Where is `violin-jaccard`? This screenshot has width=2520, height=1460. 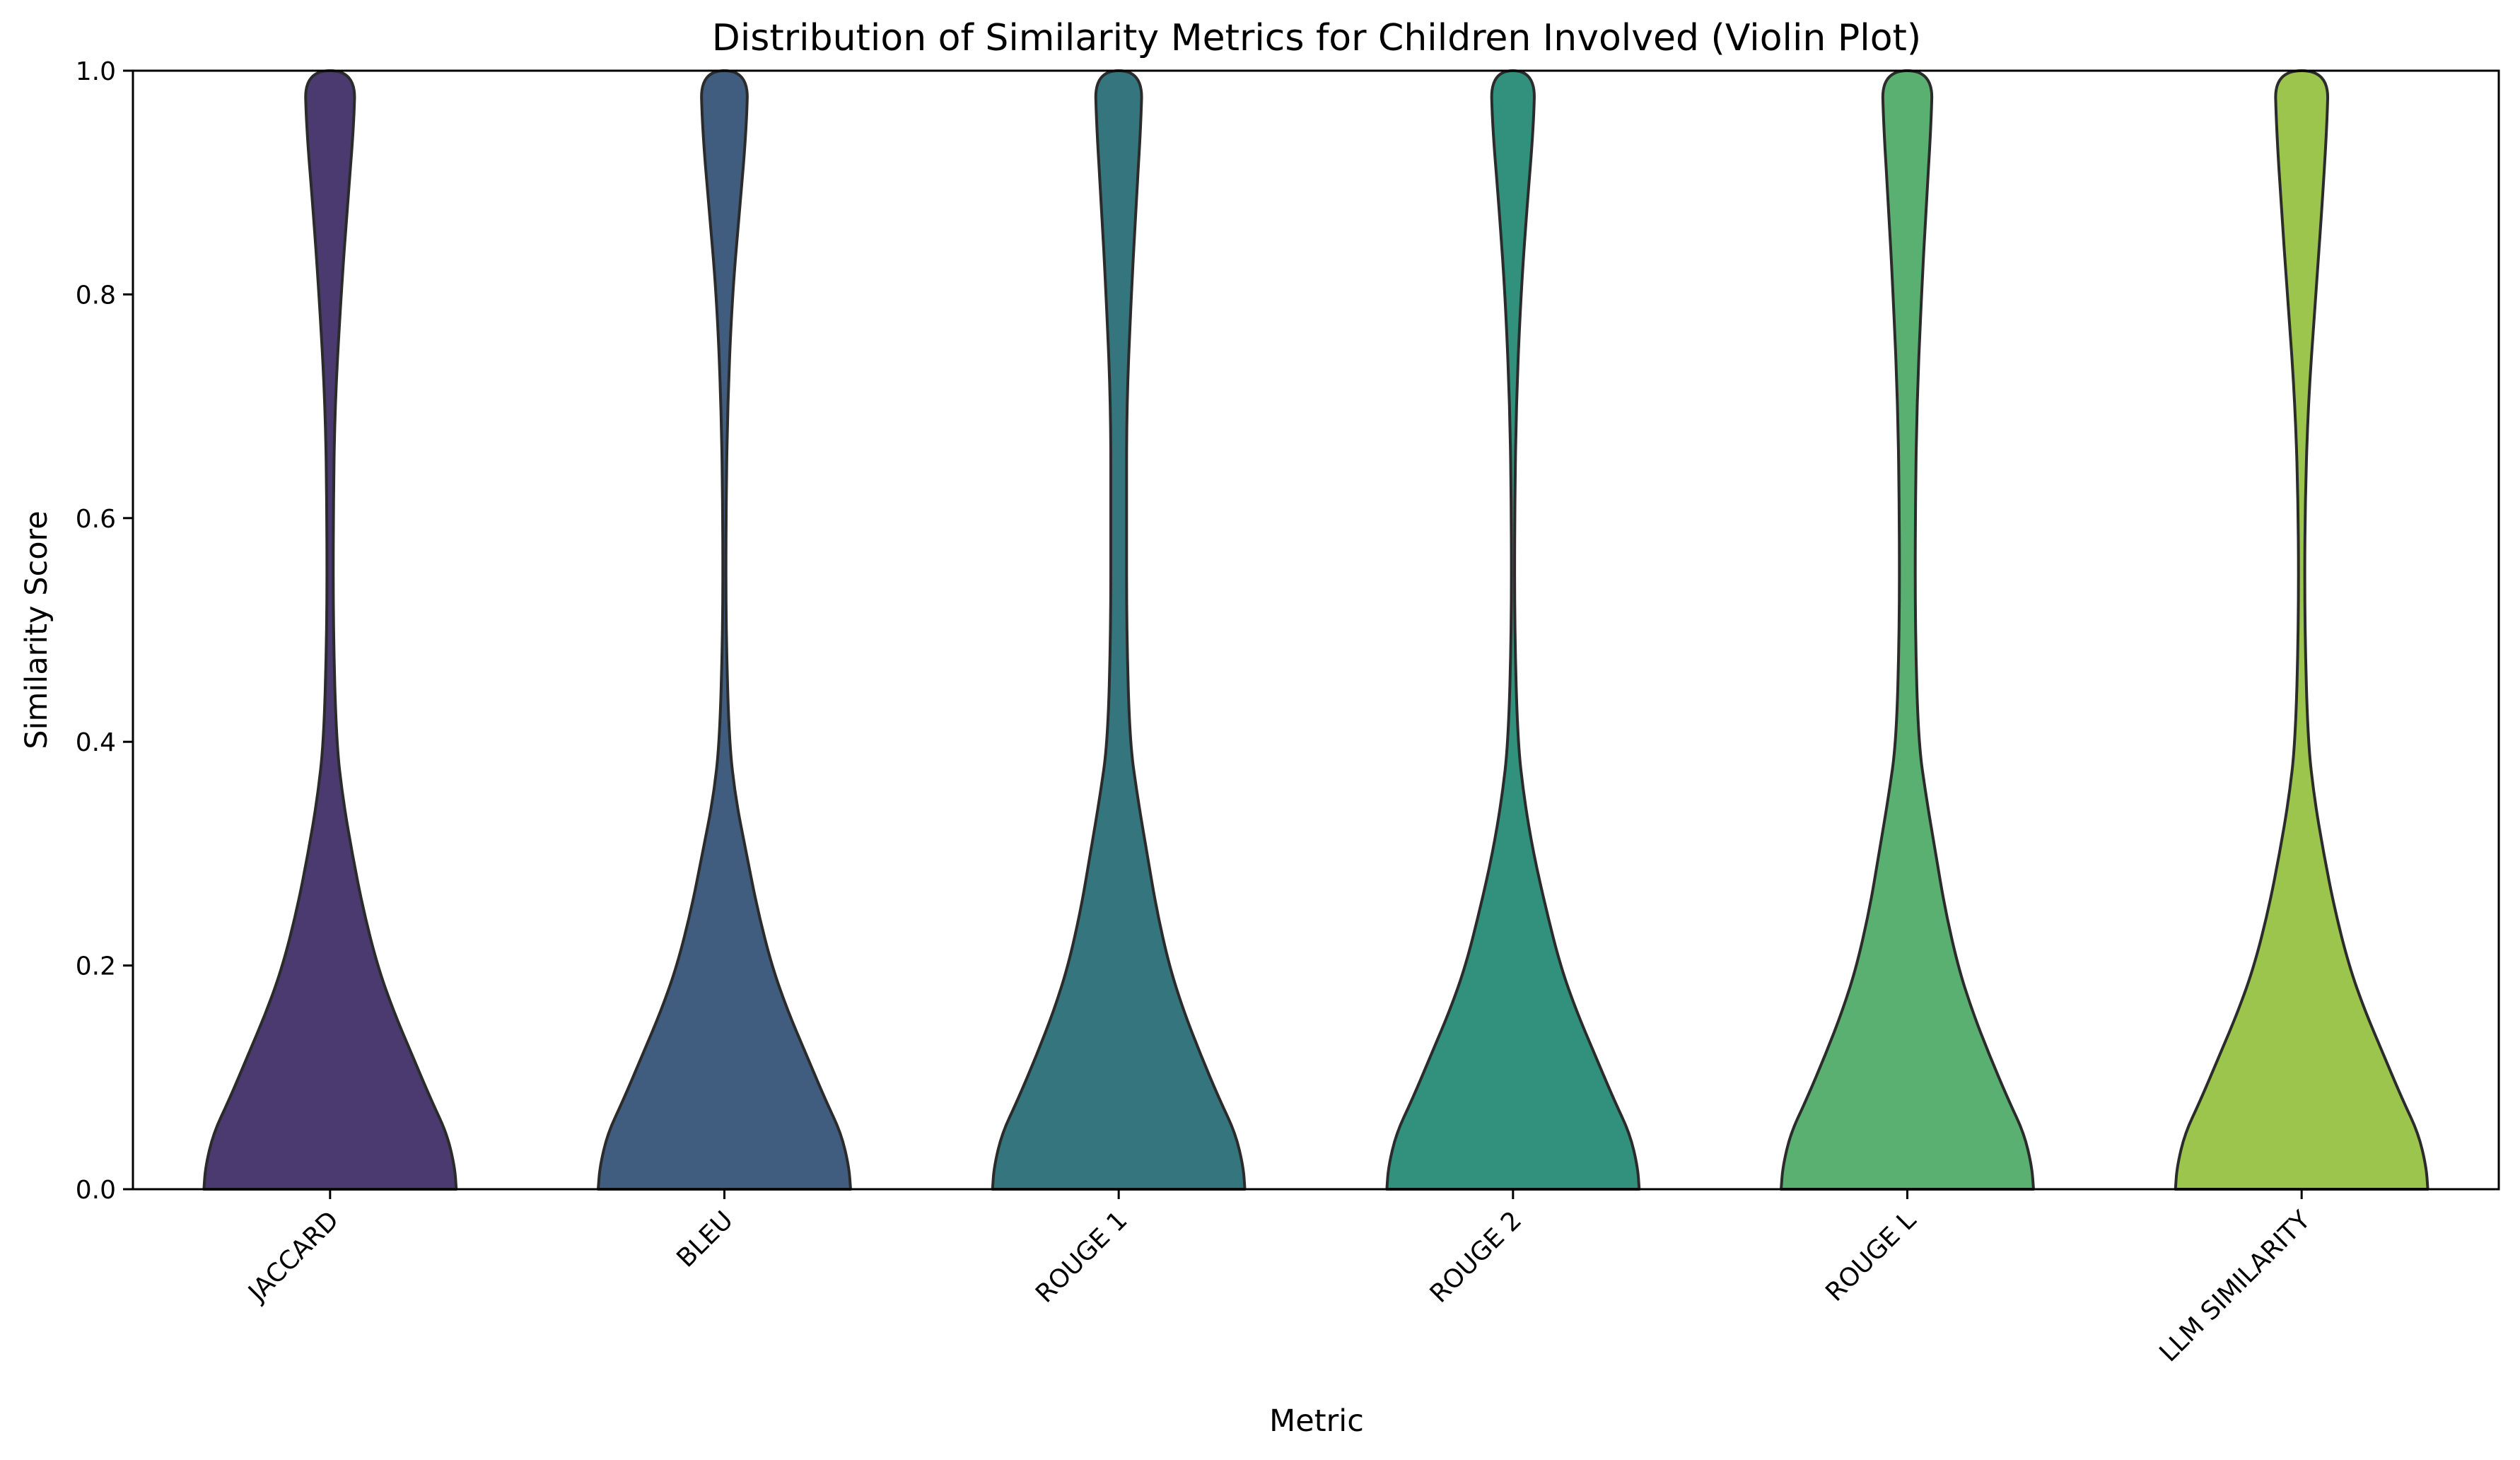 violin-jaccard is located at coordinates (330, 630).